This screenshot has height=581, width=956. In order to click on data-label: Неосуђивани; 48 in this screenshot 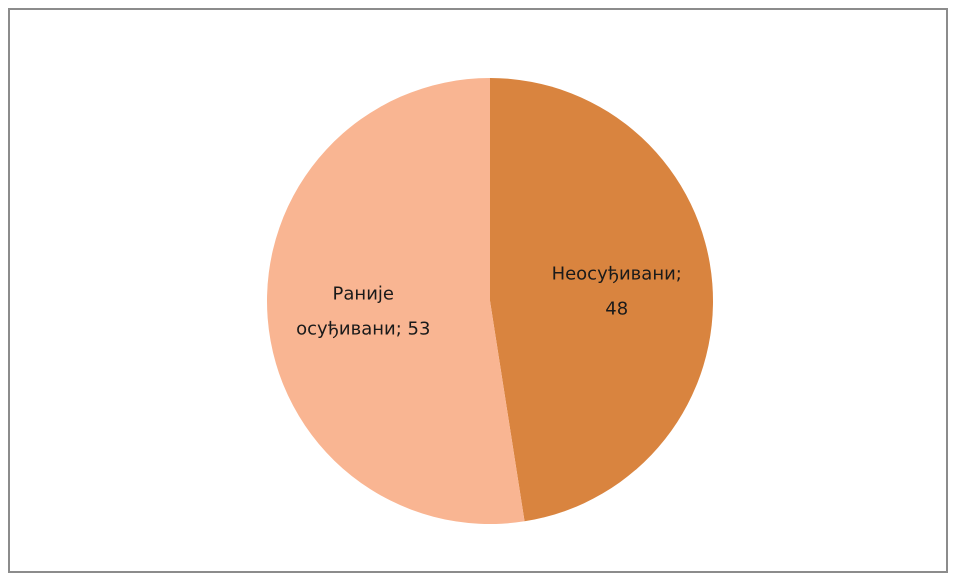, I will do `click(617, 292)`.